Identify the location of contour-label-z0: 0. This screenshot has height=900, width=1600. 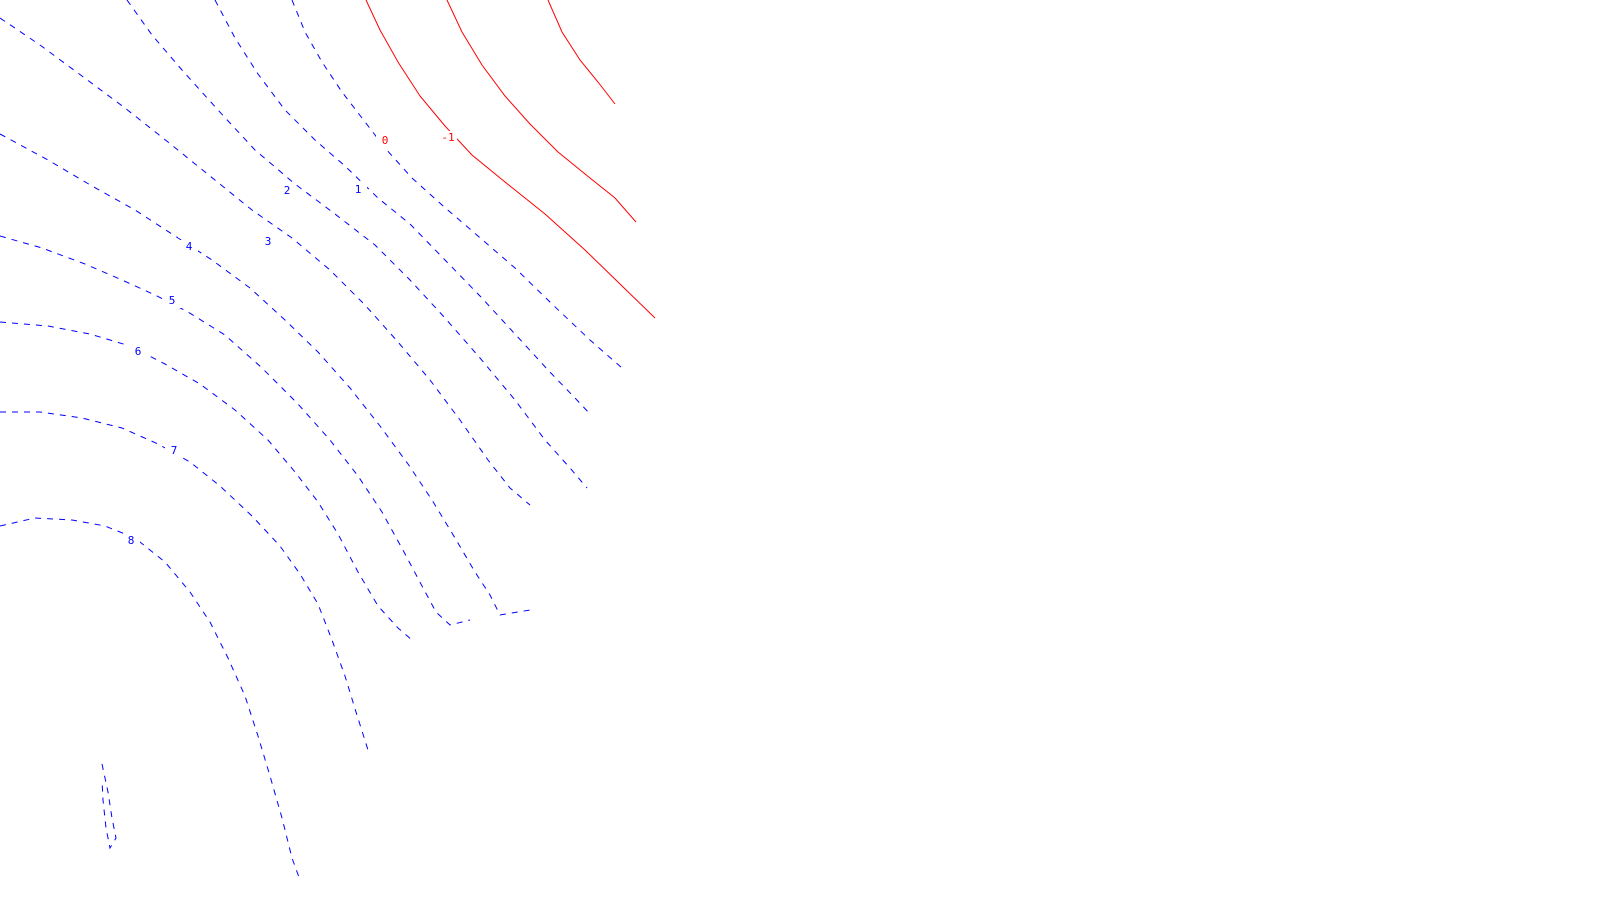
(385, 140).